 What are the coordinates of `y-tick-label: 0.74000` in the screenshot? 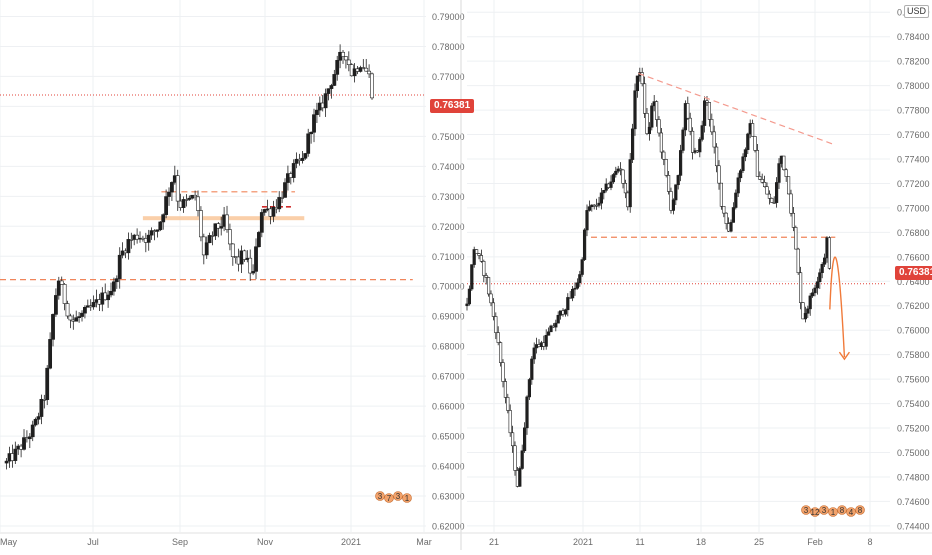 It's located at (448, 167).